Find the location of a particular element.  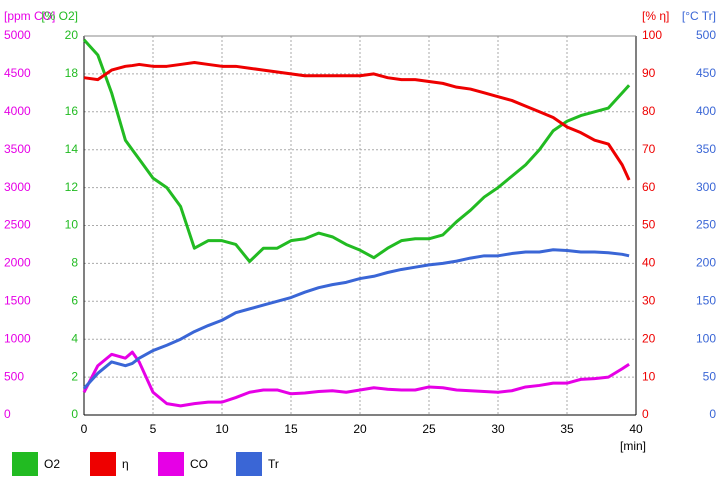

y-tick-label: 4500 is located at coordinates (17, 73).